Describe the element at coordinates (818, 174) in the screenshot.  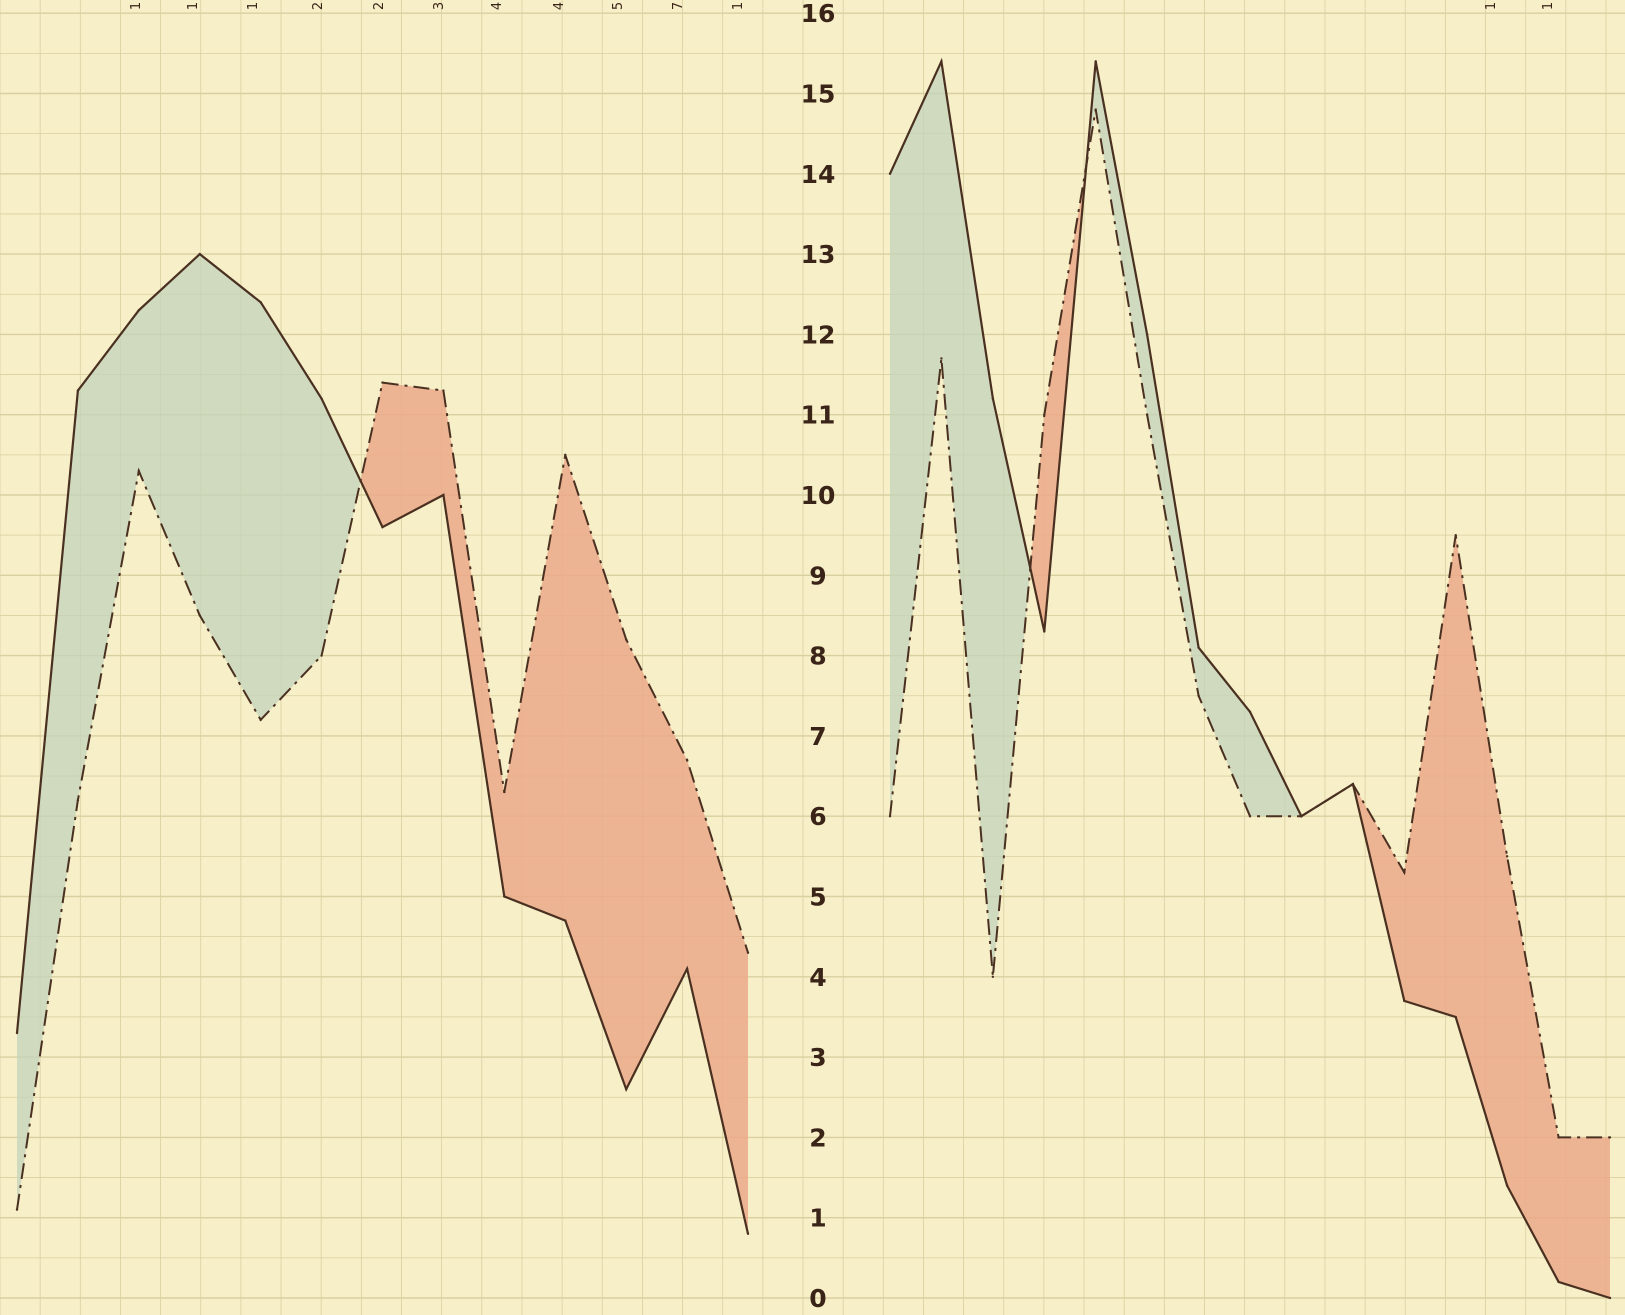
I see `y-tick-label: 14` at that location.